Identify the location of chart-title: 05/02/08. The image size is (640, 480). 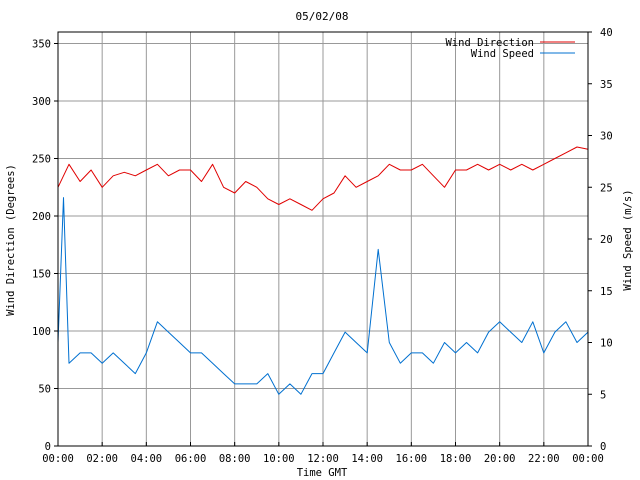
(322, 16).